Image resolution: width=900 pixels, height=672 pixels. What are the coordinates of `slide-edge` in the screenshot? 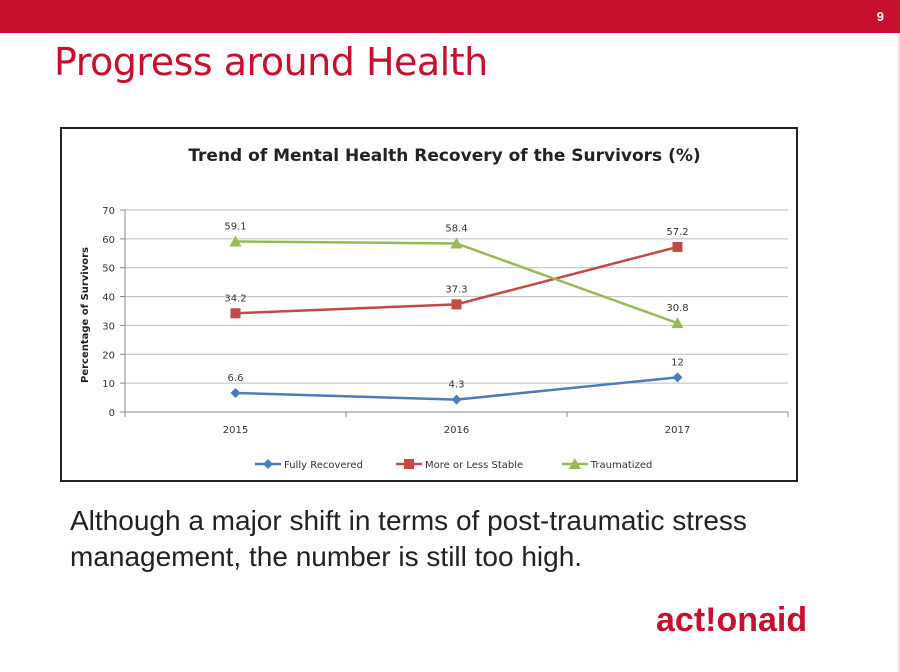 It's located at (899, 352).